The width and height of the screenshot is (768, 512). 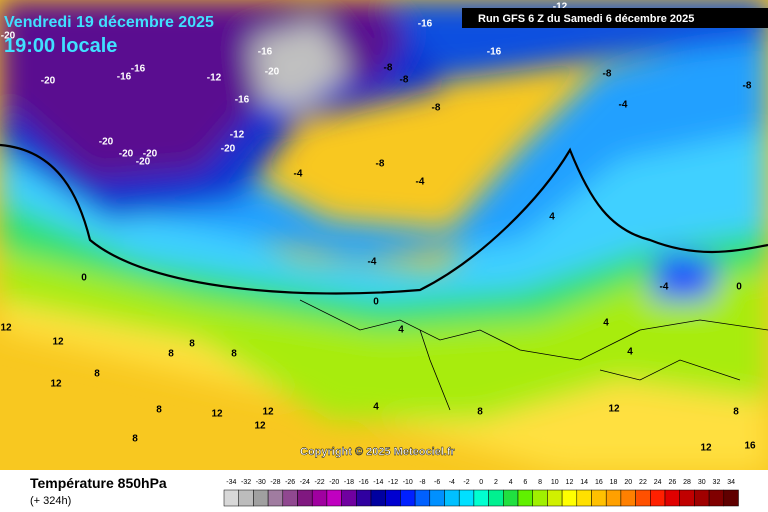 What do you see at coordinates (481, 482) in the screenshot?
I see `scale-label: 0` at bounding box center [481, 482].